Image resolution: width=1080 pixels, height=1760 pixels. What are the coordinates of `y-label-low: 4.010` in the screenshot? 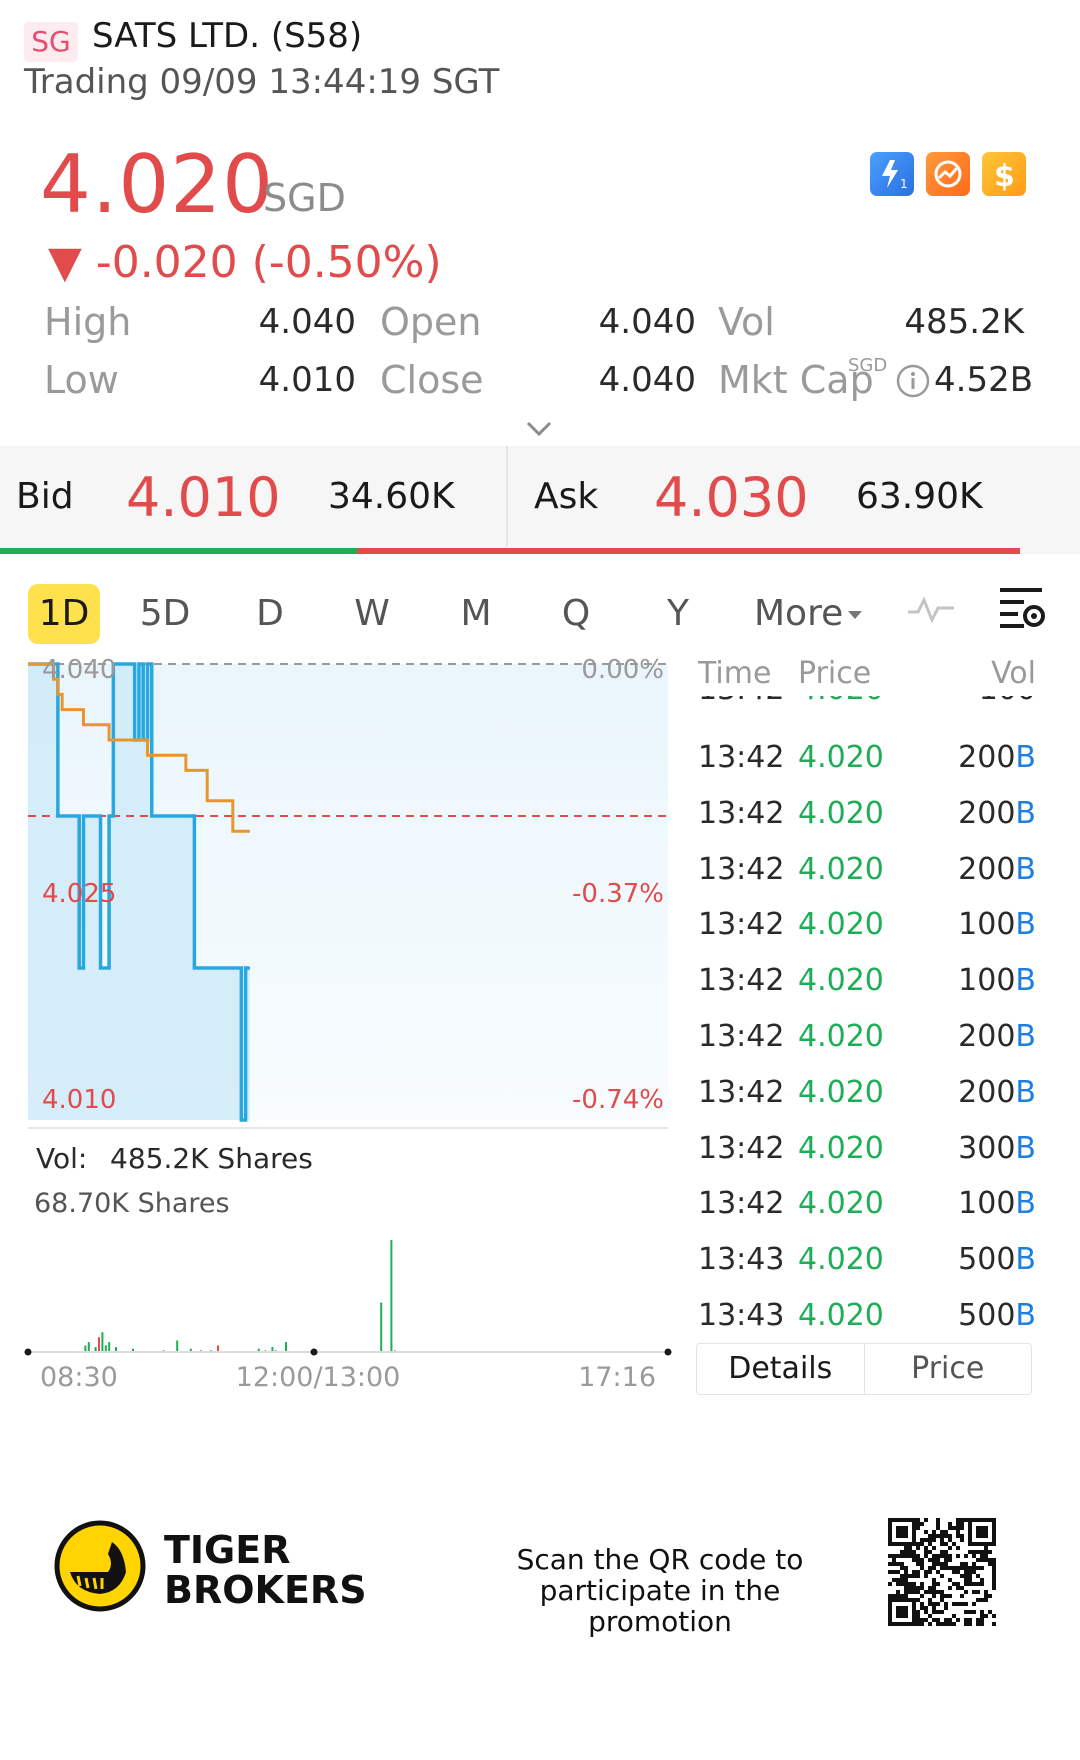 It's located at (79, 1100).